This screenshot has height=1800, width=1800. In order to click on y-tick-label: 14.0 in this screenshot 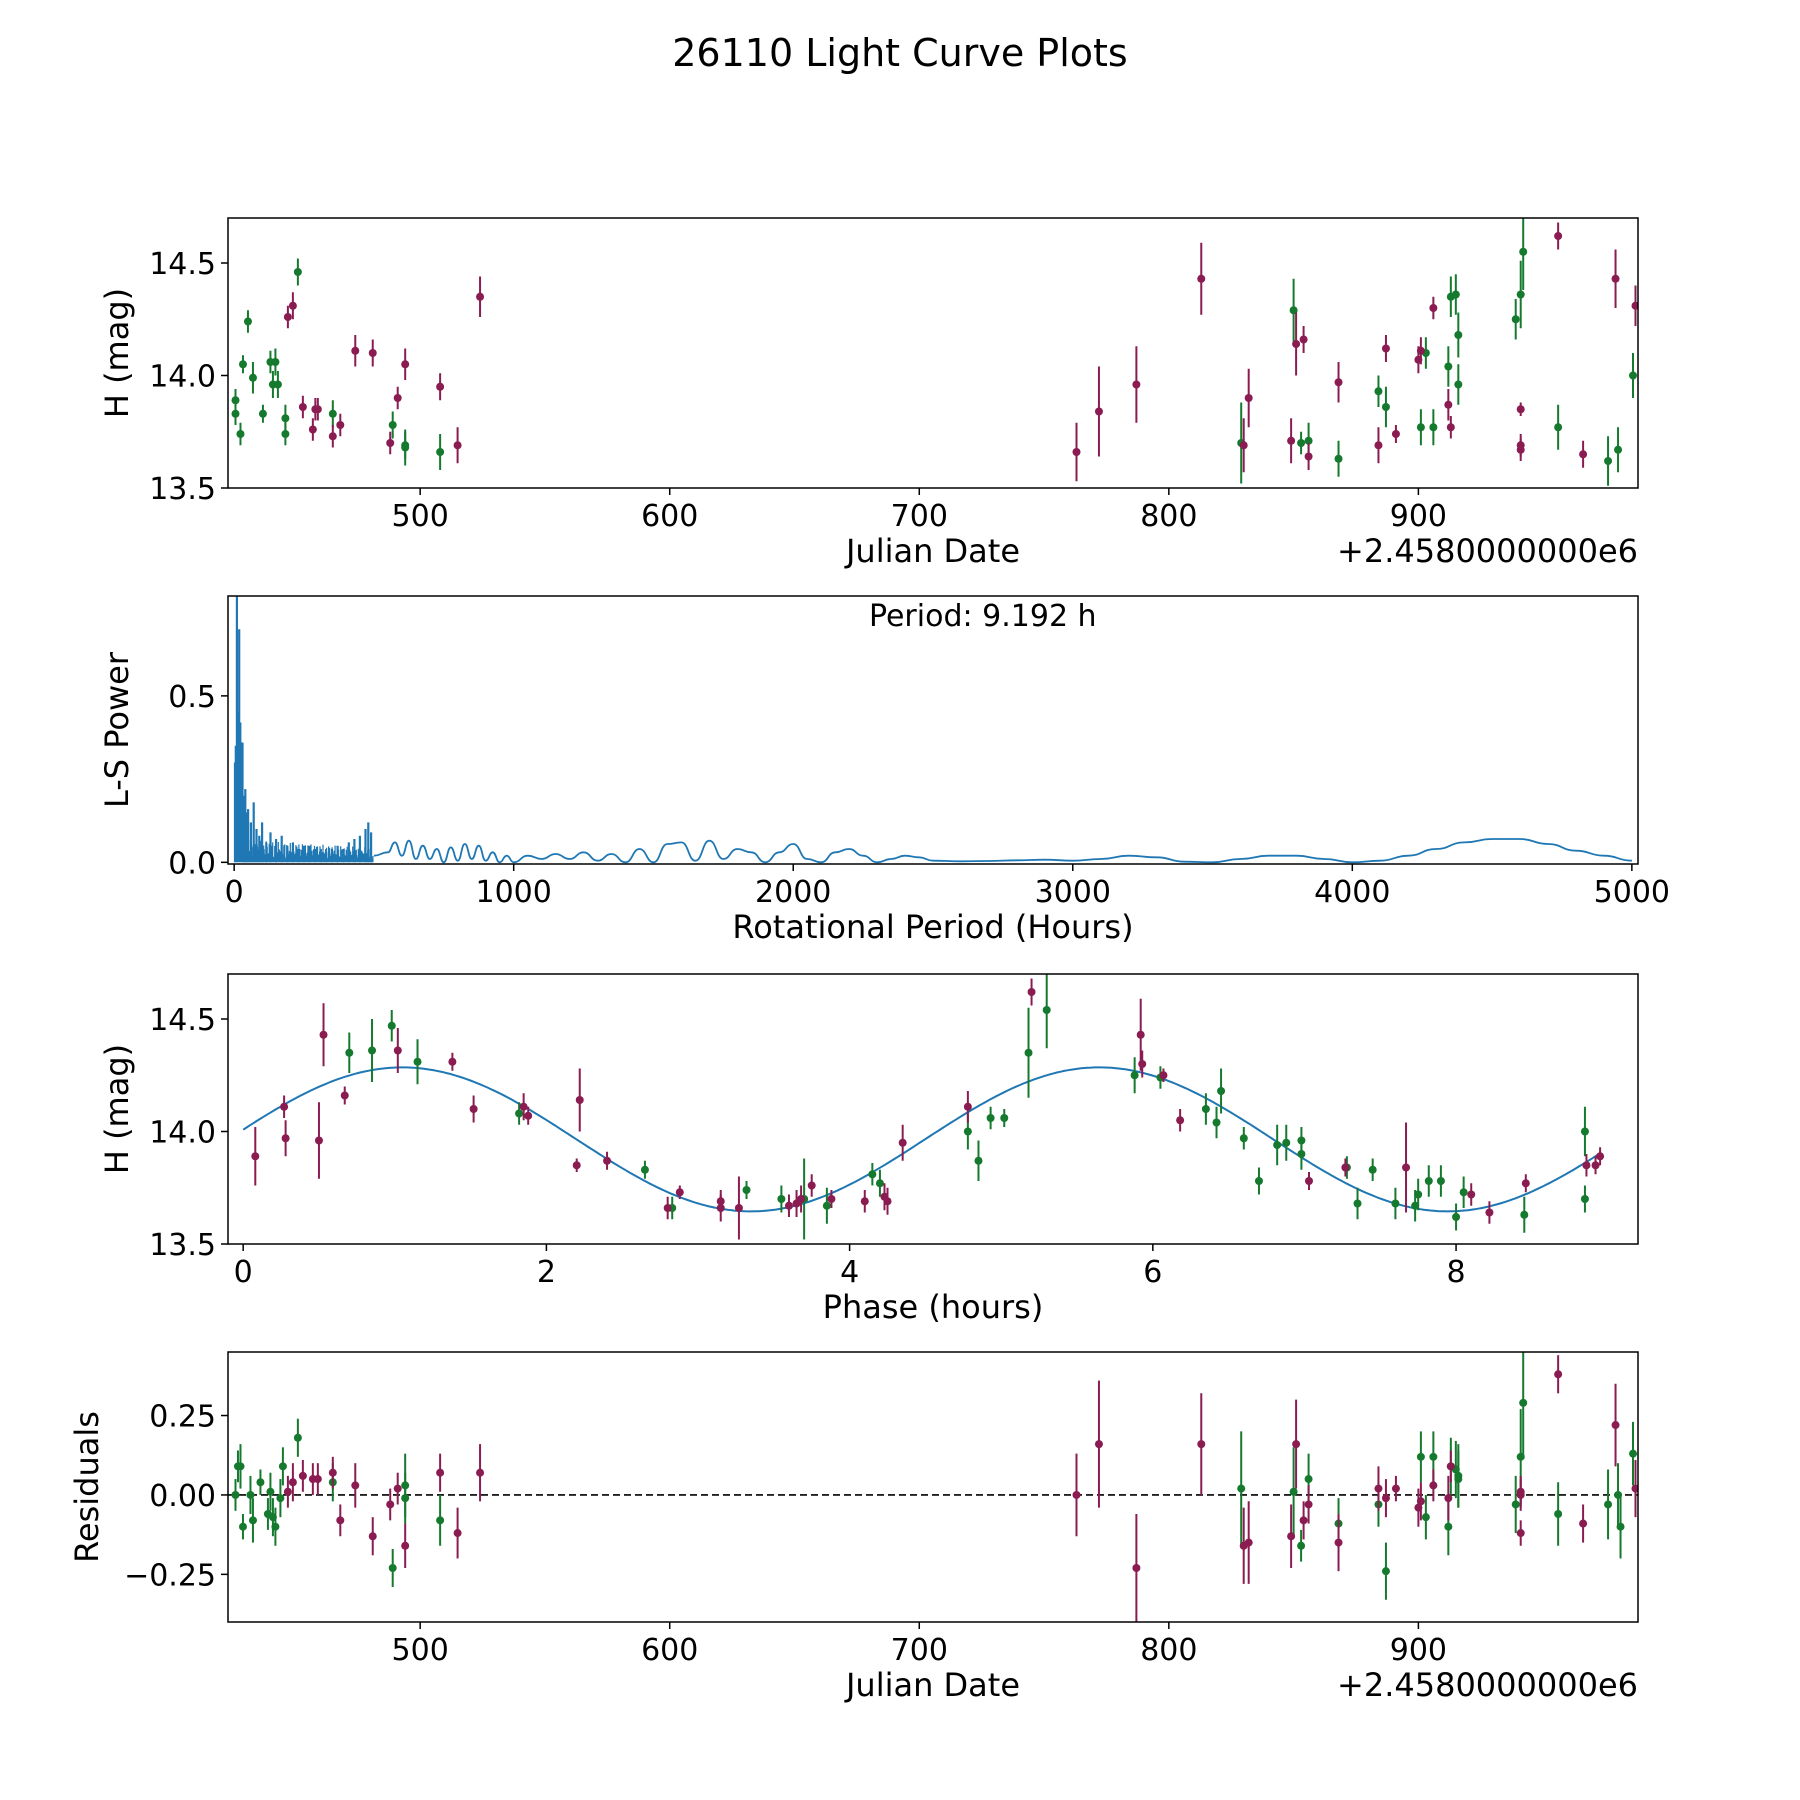, I will do `click(182, 377)`.